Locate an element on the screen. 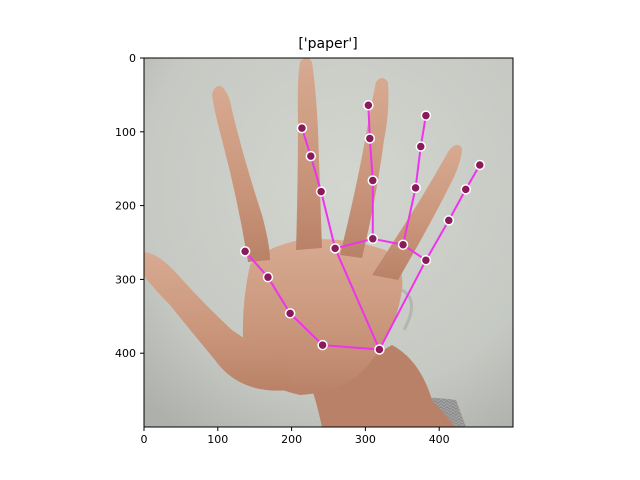 The width and height of the screenshot is (640, 480). x-tick-label: 100 is located at coordinates (217, 439).